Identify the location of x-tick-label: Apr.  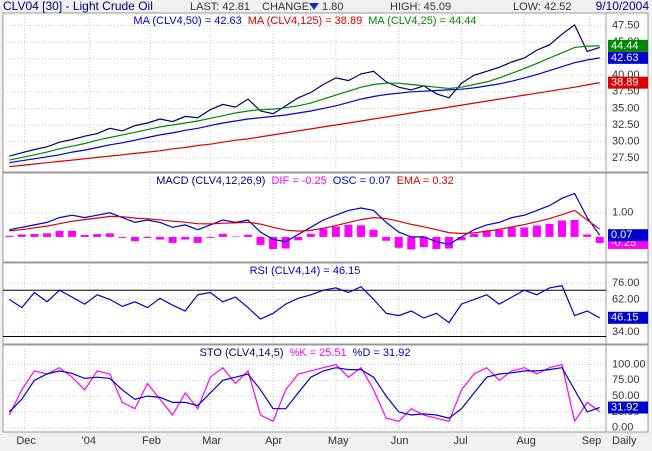
(273, 441).